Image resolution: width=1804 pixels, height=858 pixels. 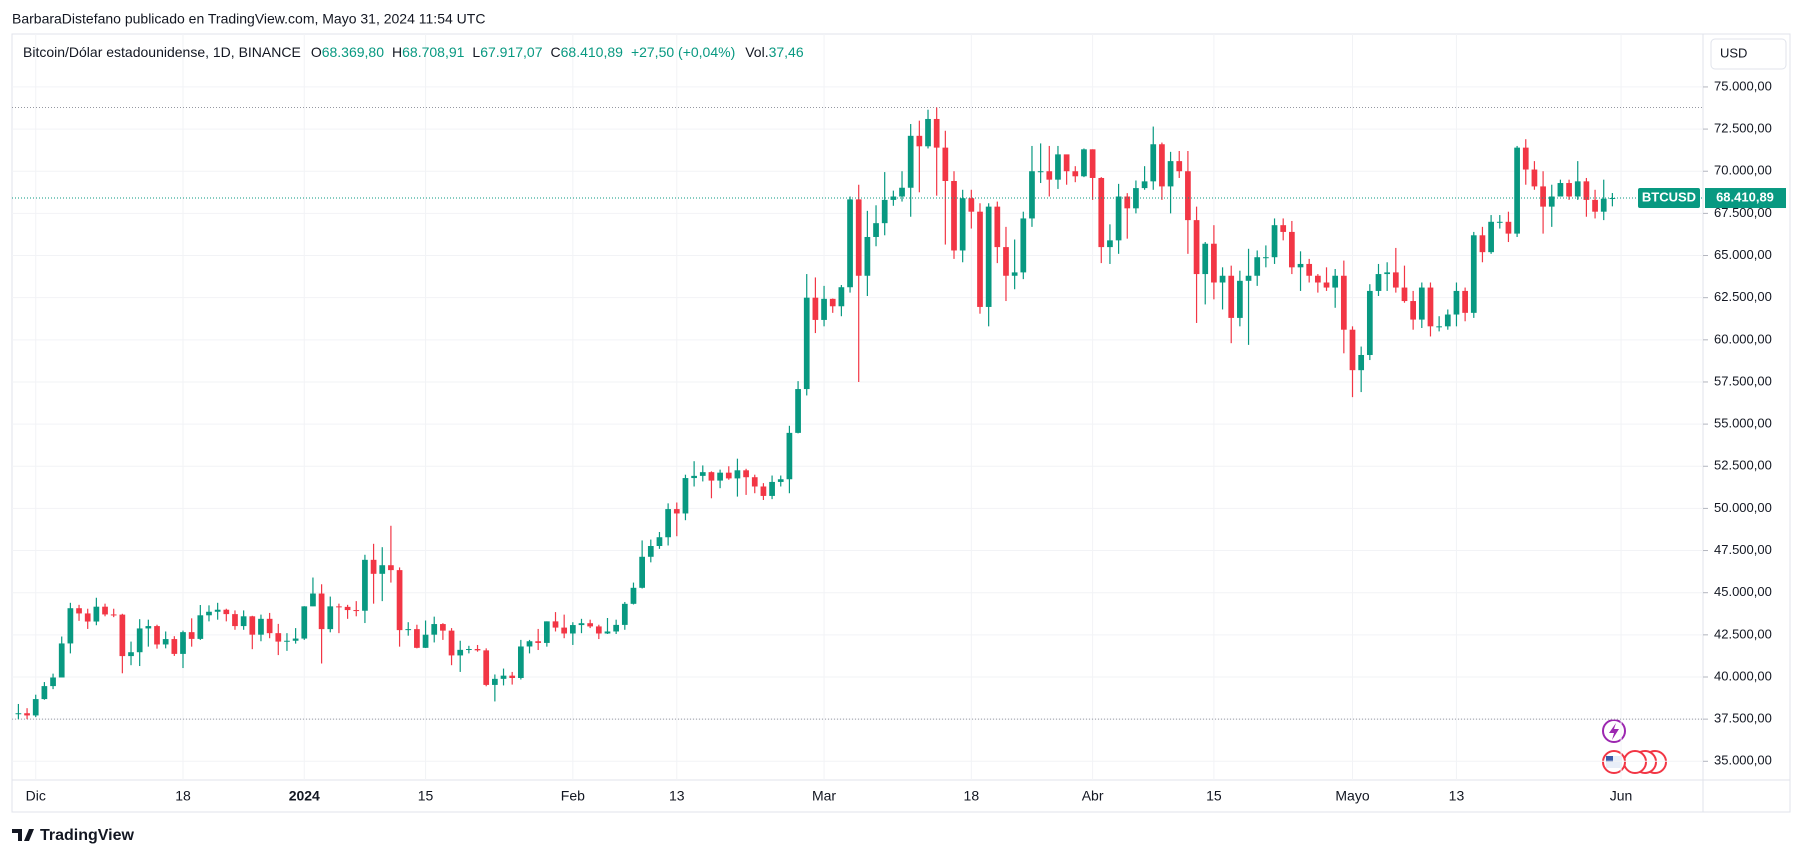 I want to click on x-tick-label: Jun, so click(x=1621, y=796).